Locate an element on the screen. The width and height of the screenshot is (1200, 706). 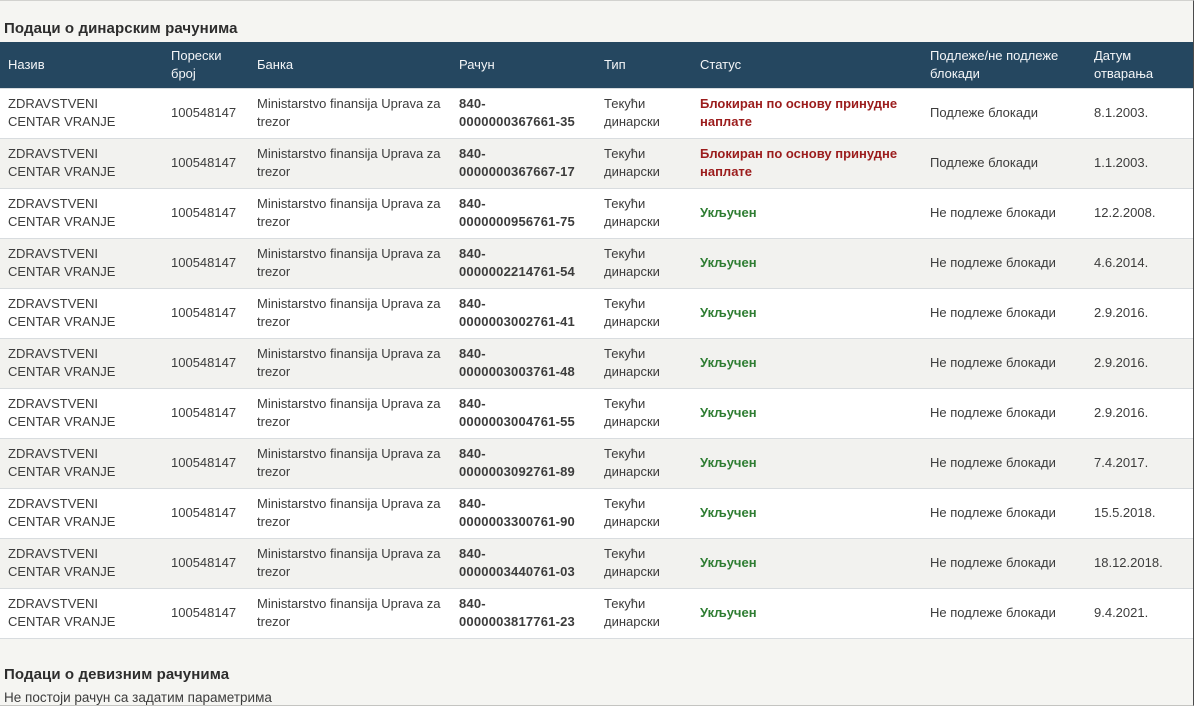
cell-account-number: 840-0000000367661-35 is located at coordinates (523, 112).